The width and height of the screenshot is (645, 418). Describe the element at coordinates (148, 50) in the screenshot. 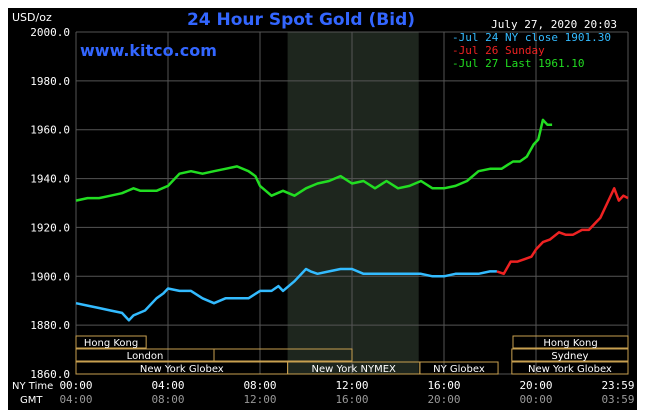

I see `site-url: www.kitco.com` at that location.